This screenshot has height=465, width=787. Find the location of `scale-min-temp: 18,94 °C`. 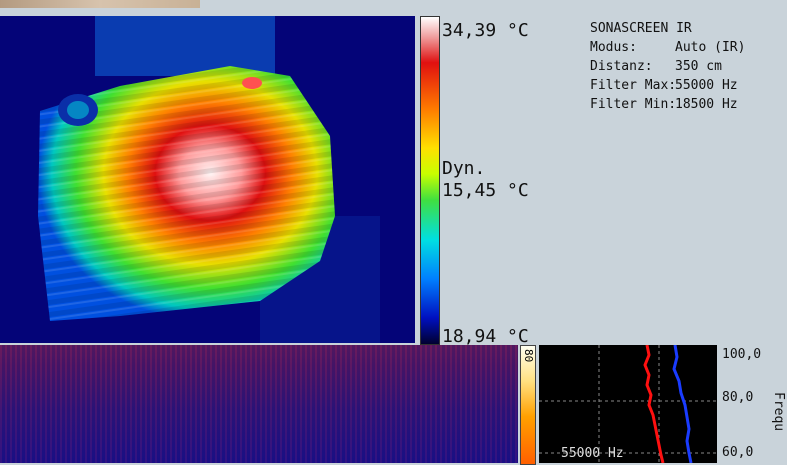

scale-min-temp: 18,94 °C is located at coordinates (485, 336).